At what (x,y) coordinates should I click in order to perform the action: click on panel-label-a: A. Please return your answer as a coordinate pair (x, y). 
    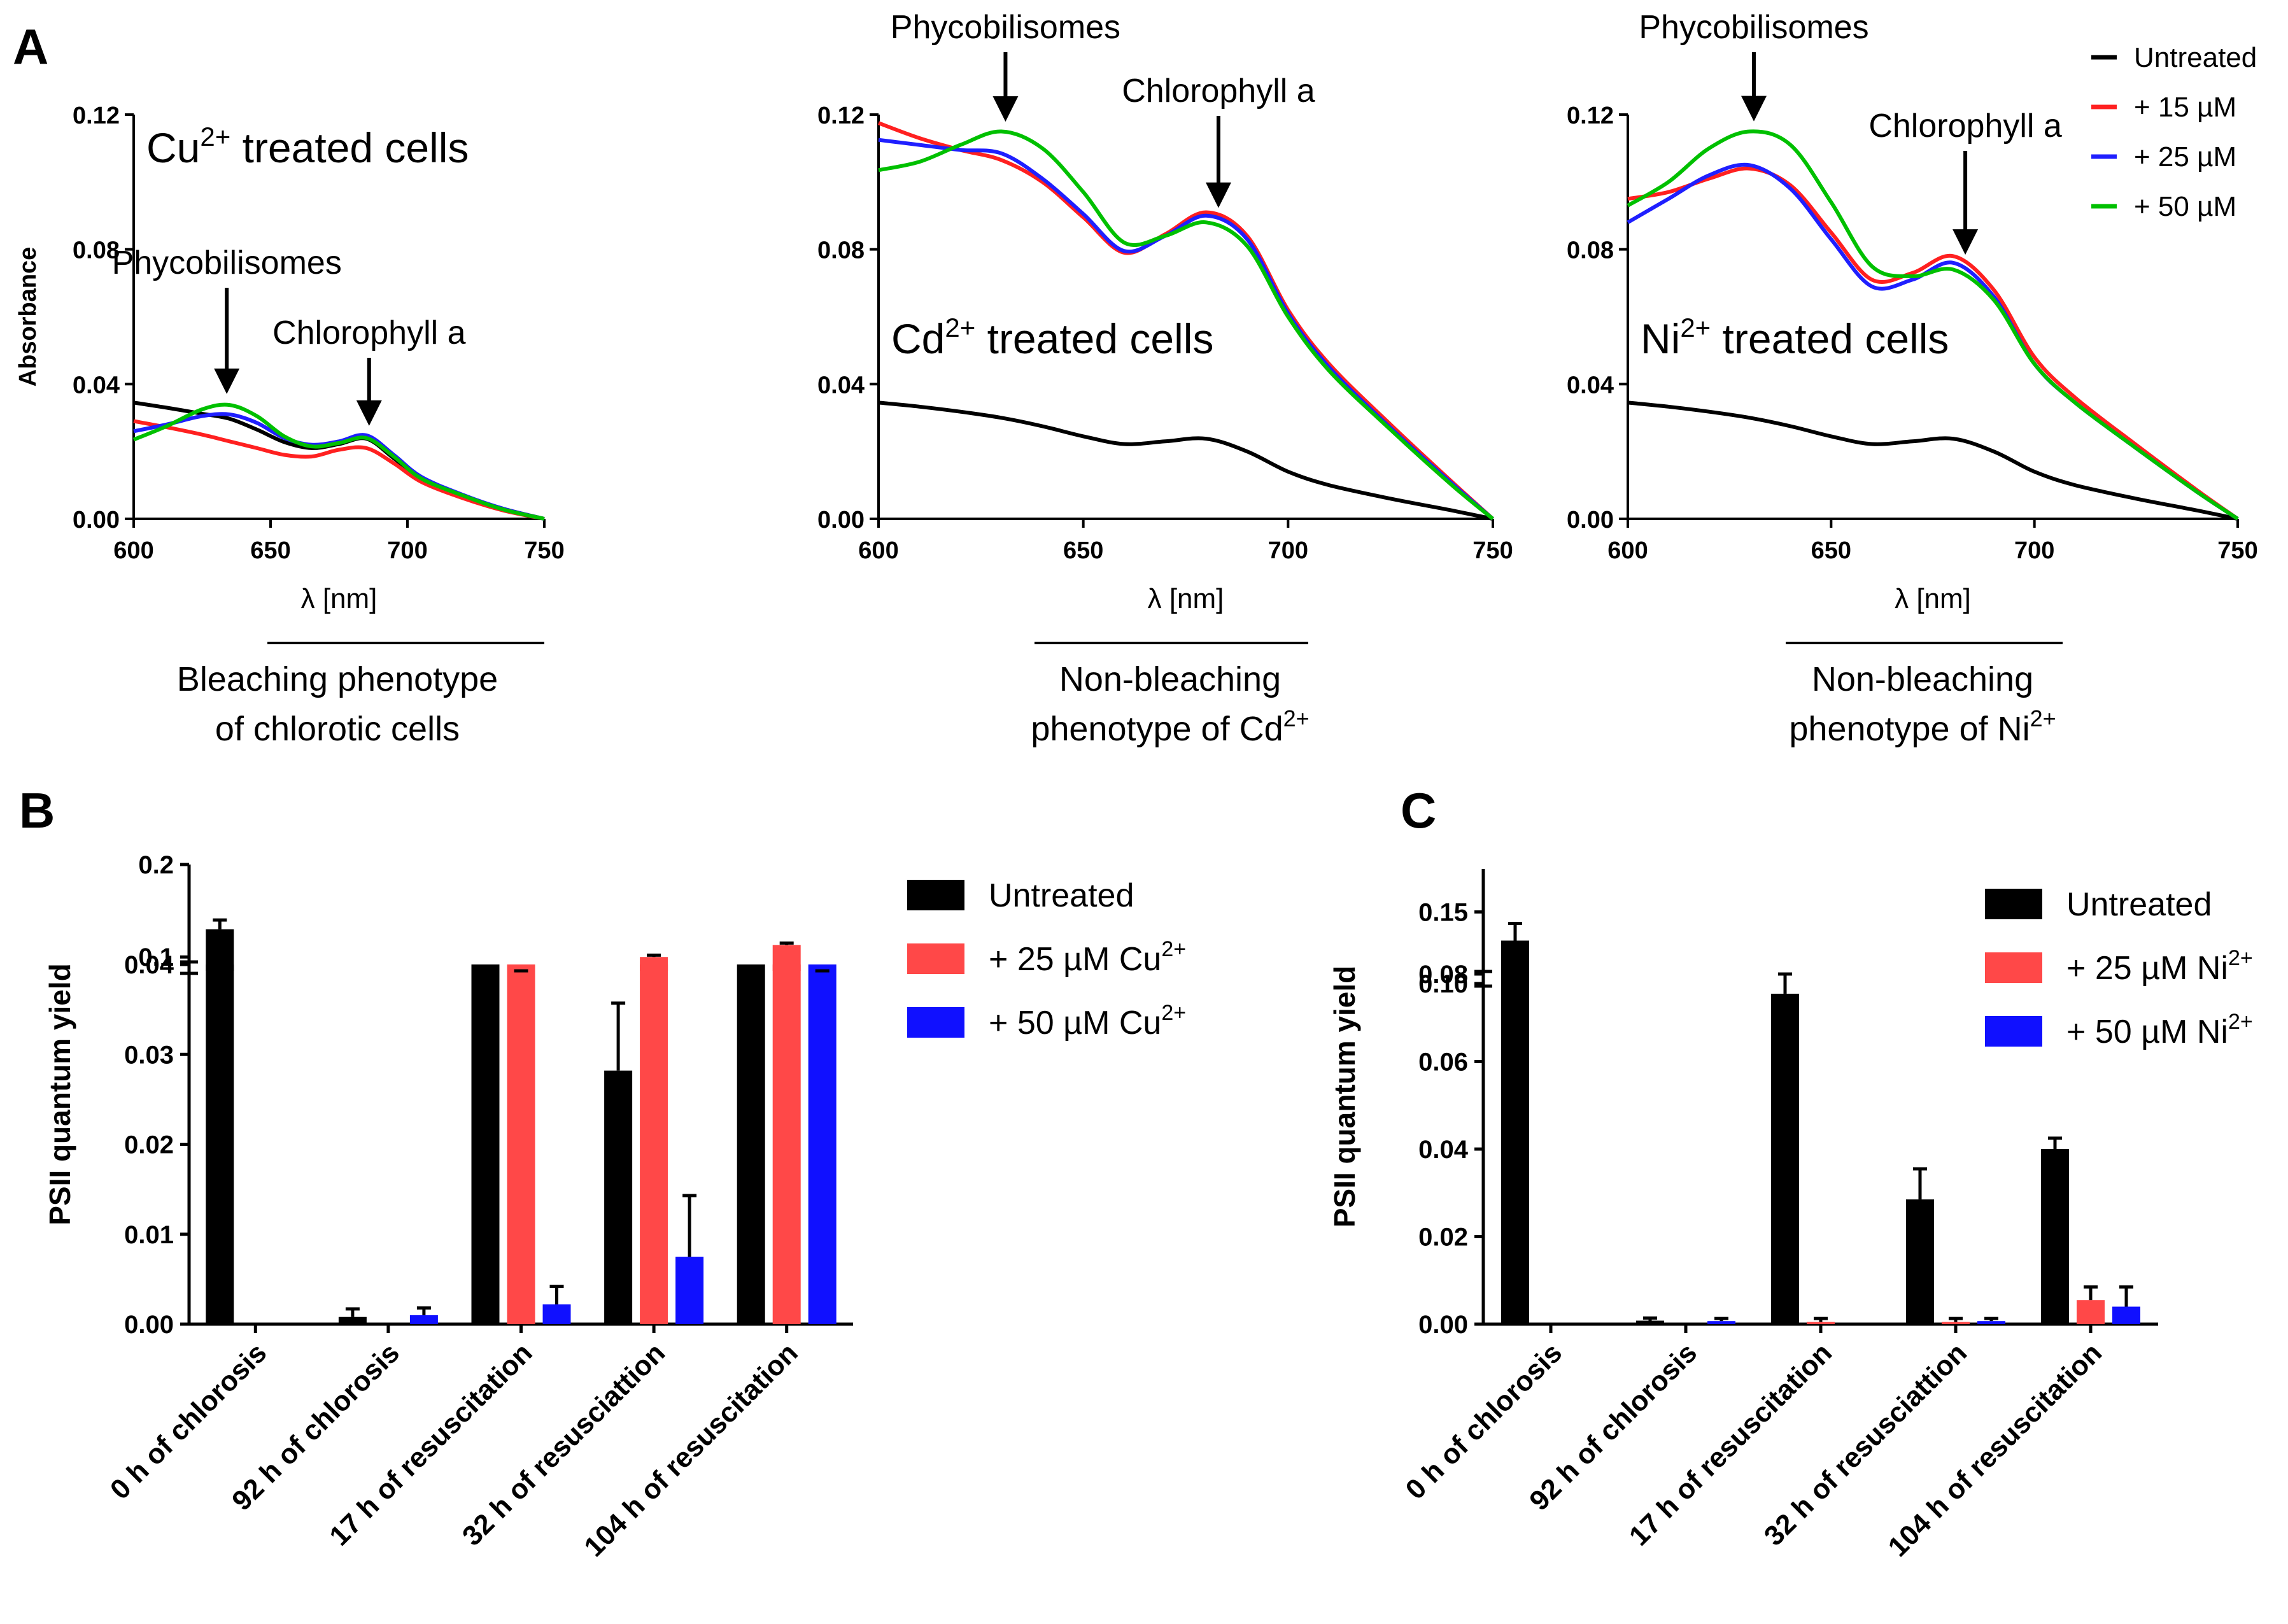
    Looking at the image, I should click on (30, 46).